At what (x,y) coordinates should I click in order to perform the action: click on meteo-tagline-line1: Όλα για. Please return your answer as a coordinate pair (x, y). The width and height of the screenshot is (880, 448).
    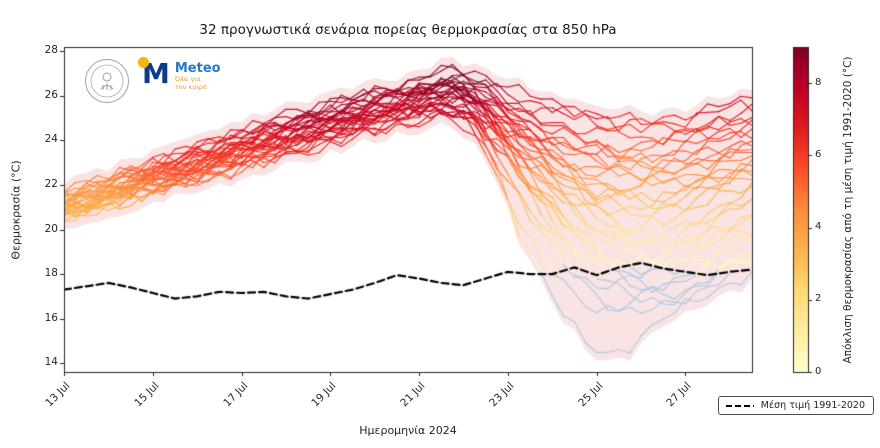
    Looking at the image, I should click on (187, 79).